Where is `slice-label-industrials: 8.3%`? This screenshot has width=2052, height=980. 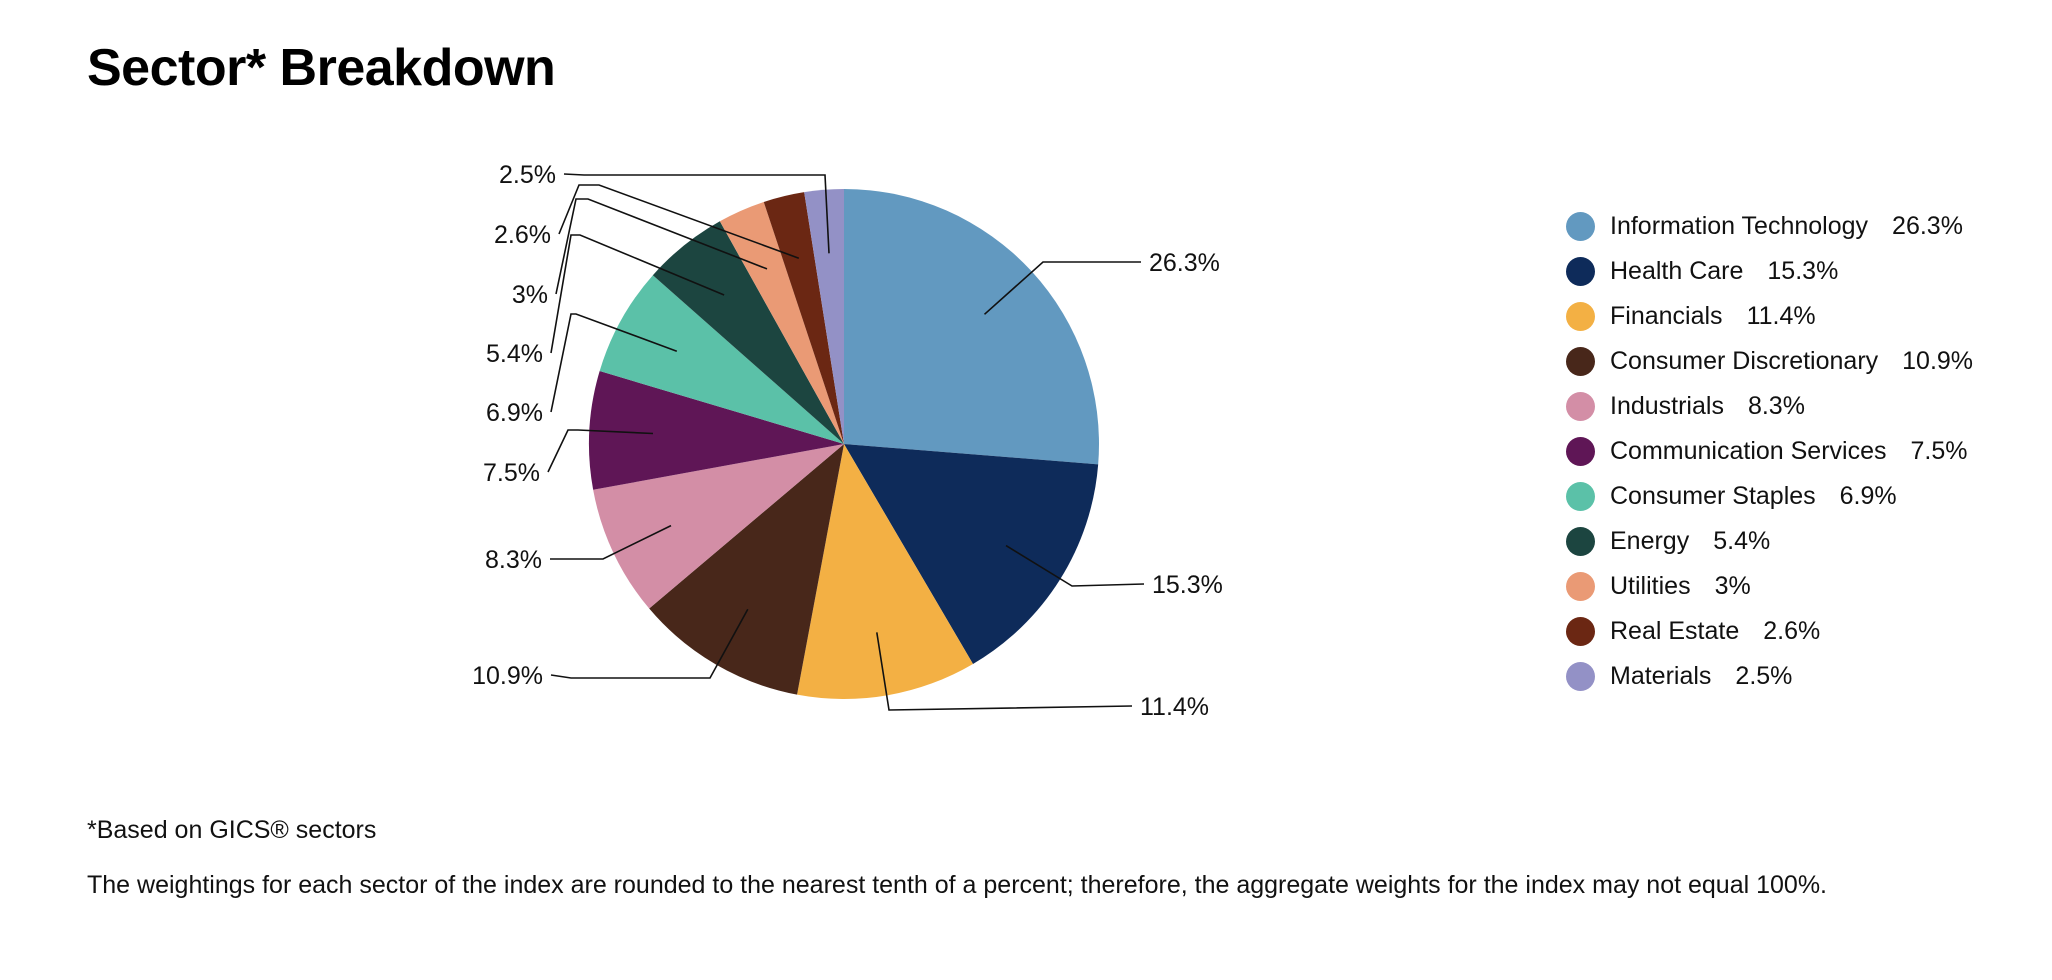 slice-label-industrials: 8.3% is located at coordinates (513, 560).